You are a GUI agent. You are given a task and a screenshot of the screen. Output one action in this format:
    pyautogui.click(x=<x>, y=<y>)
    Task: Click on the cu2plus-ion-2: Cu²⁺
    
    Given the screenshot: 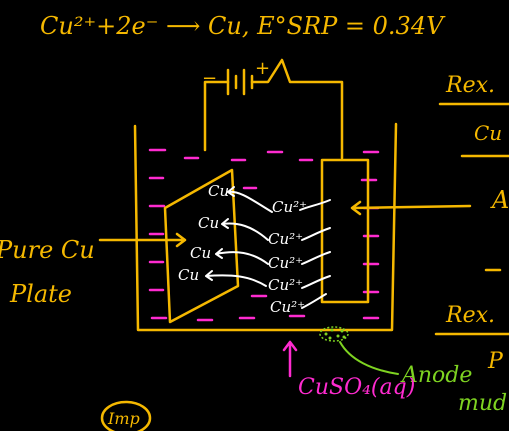 What is the action you would take?
    pyautogui.click(x=285, y=239)
    